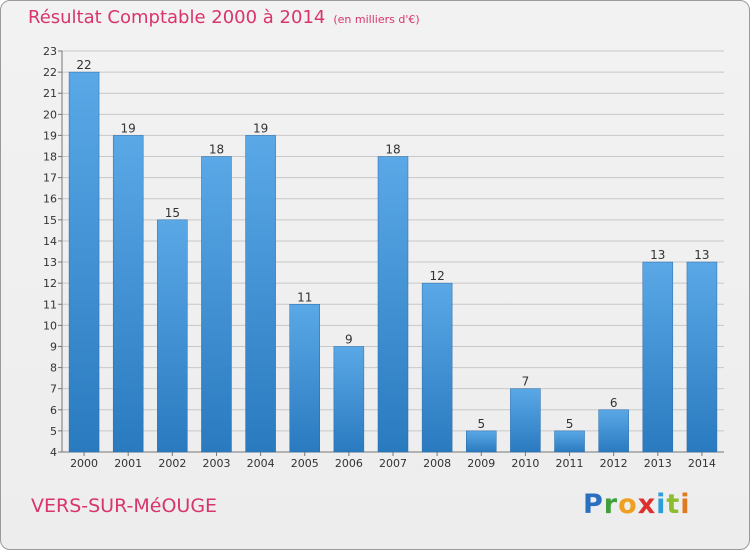 Image resolution: width=750 pixels, height=550 pixels. What do you see at coordinates (658, 357) in the screenshot?
I see `bar-2013` at bounding box center [658, 357].